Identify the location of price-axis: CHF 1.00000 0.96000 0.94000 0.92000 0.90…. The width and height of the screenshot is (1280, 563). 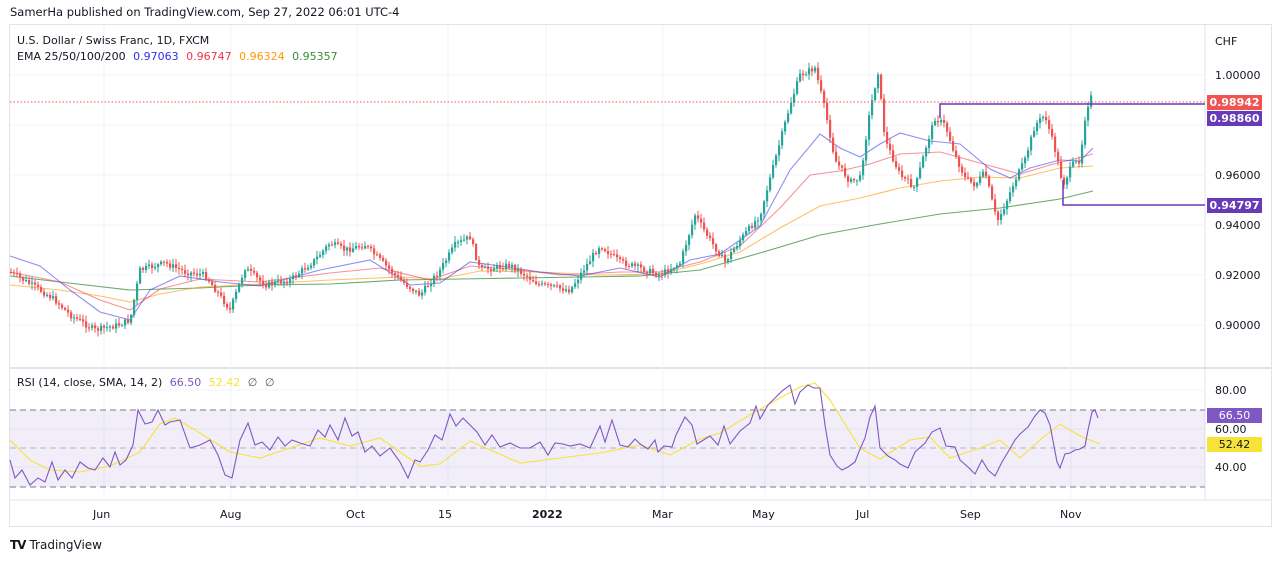
(1238, 183).